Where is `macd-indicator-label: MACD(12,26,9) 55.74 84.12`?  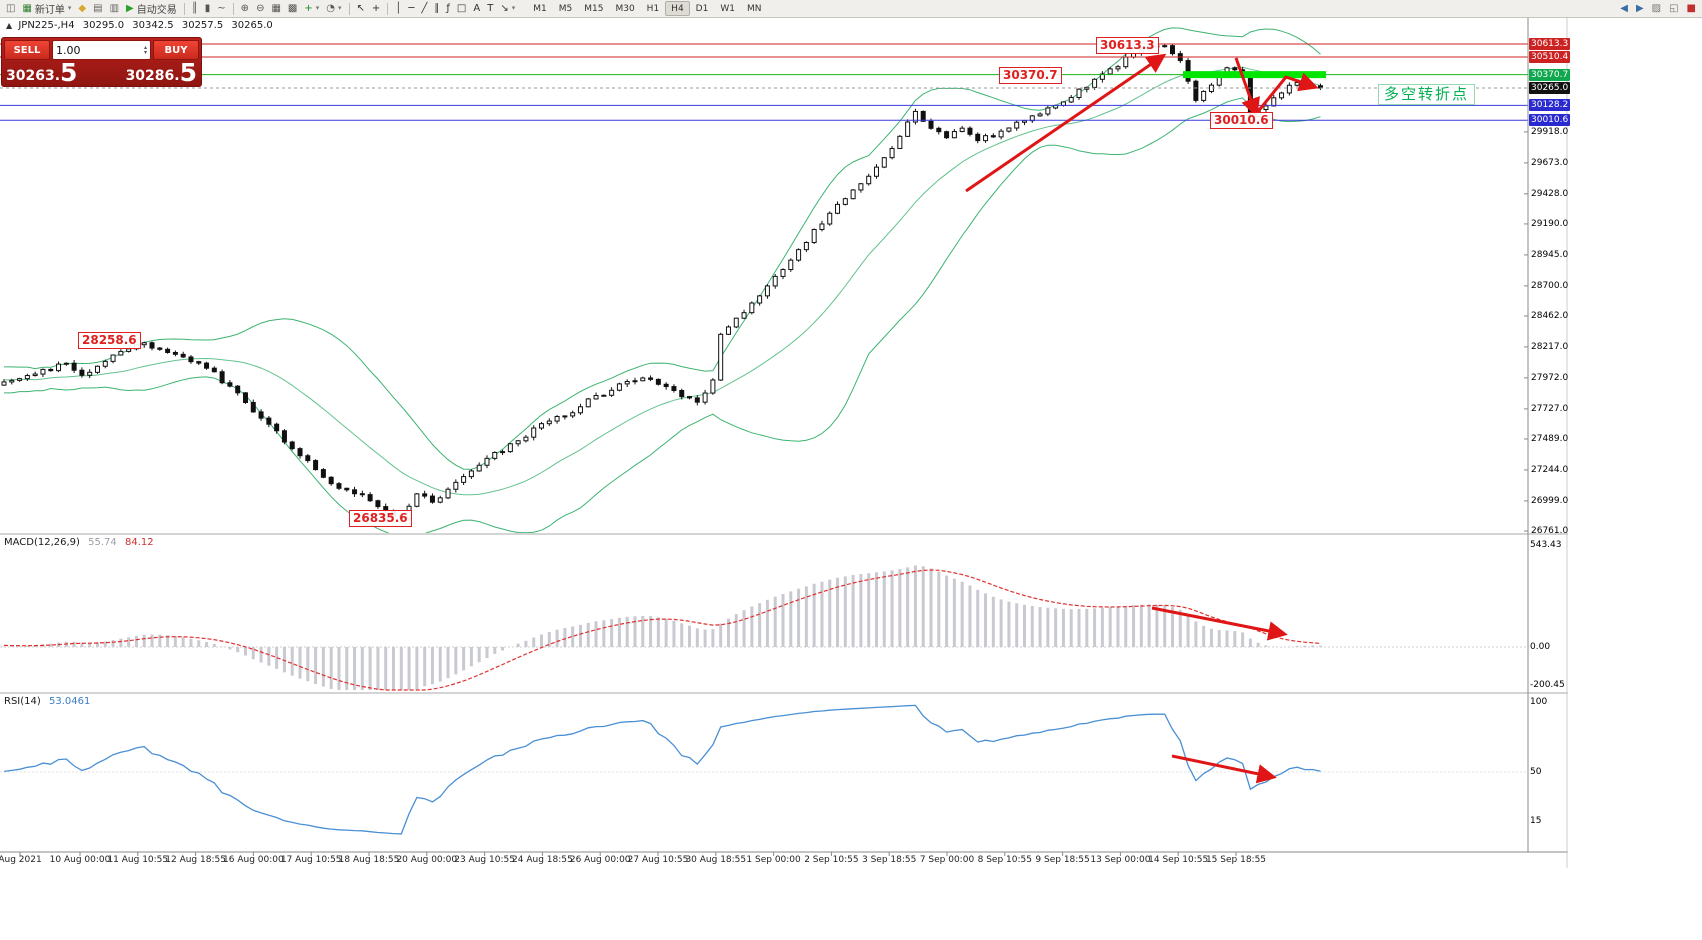
macd-indicator-label: MACD(12,26,9) 55.74 84.12 is located at coordinates (79, 542).